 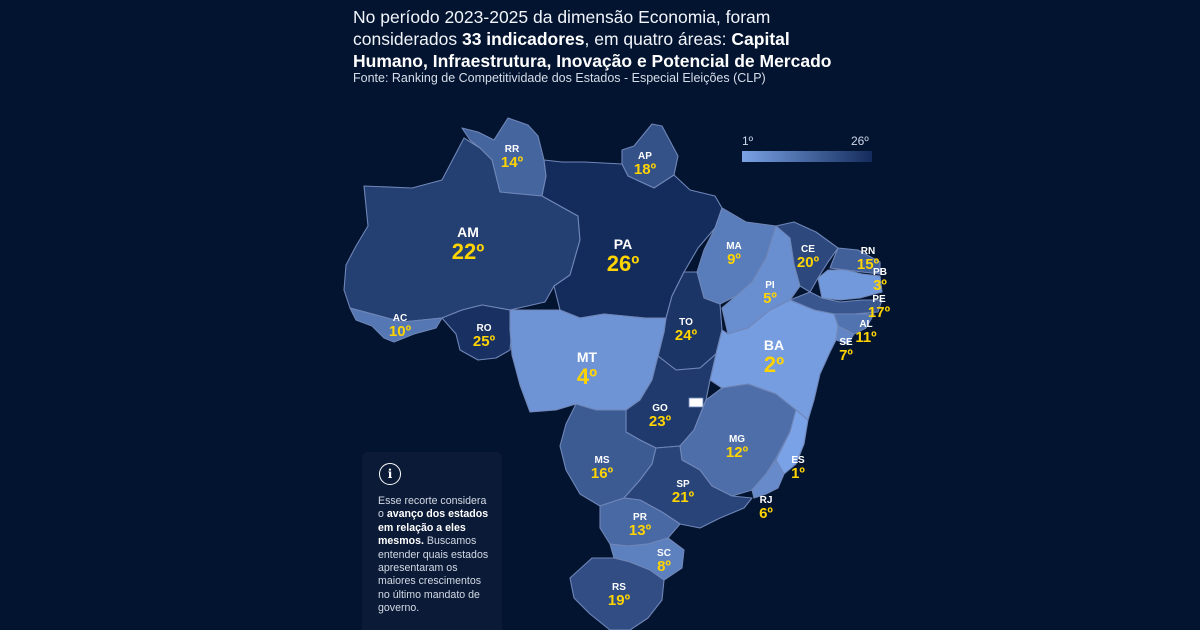 I want to click on state-abbr-rr: RR, so click(x=512, y=149).